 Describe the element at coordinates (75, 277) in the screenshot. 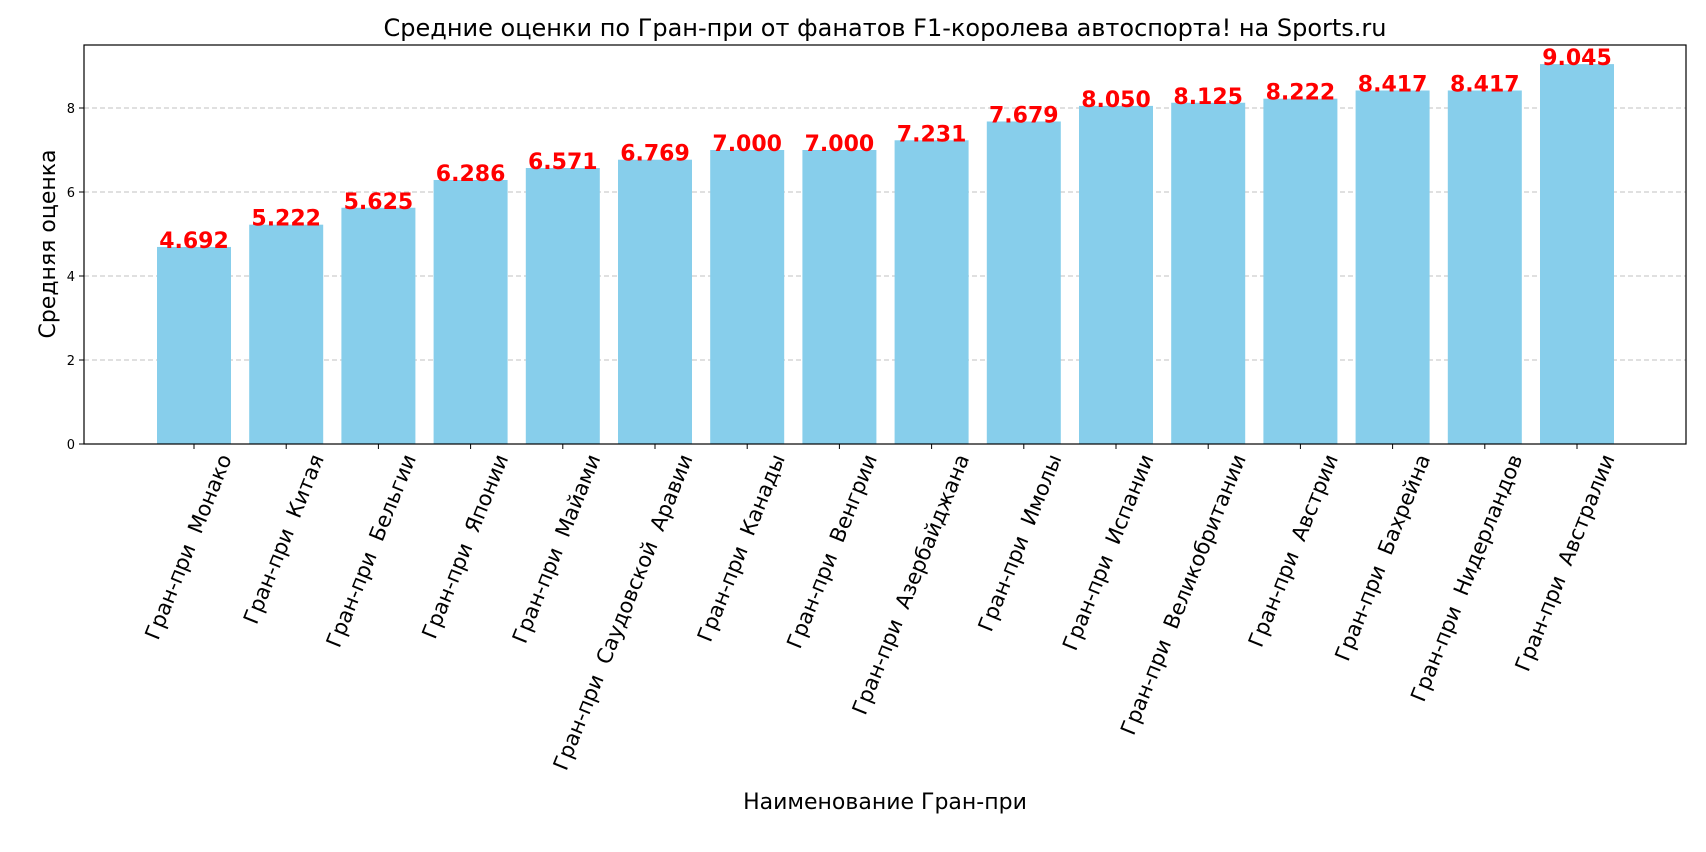

I see `y-axis-ticks: 0 2 4 6 8` at that location.